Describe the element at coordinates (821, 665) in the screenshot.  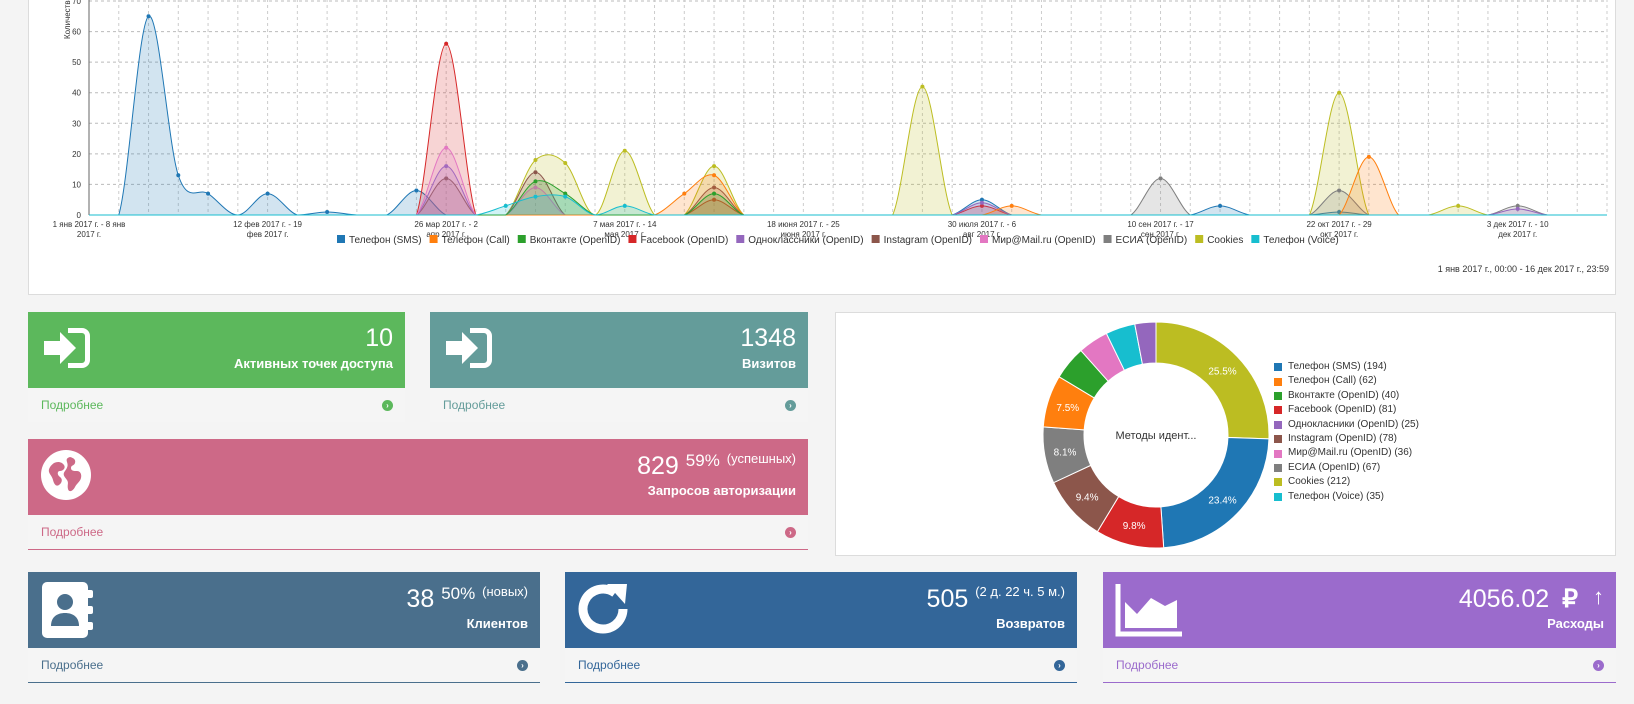
I see `returns-more-link: Подробнее ›` at that location.